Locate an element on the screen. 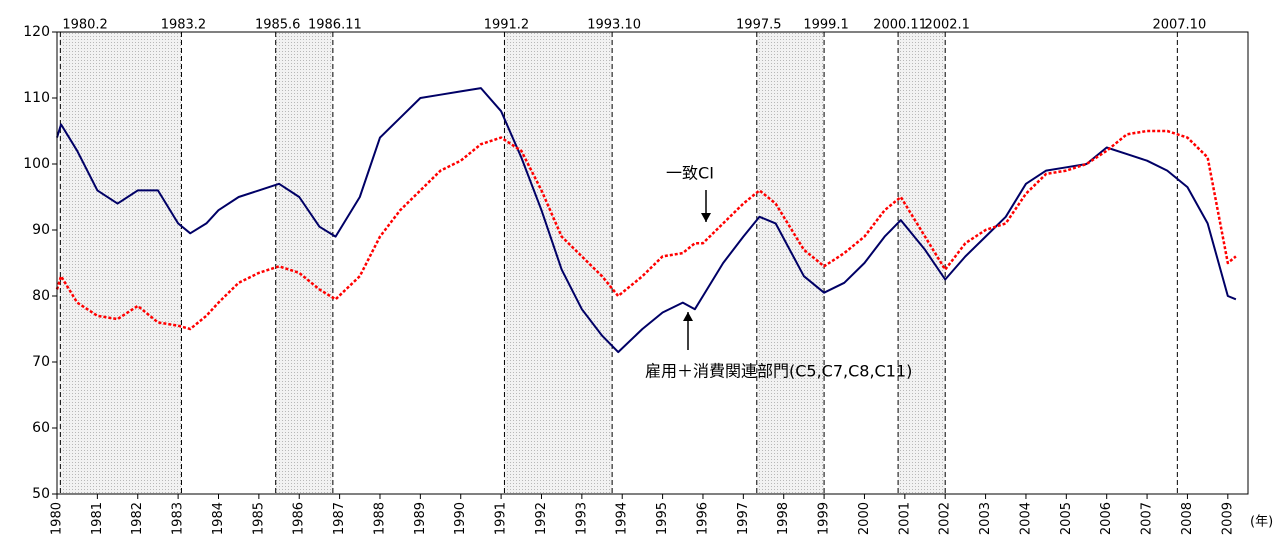  x-tick-label: 1981 is located at coordinates (97, 518).